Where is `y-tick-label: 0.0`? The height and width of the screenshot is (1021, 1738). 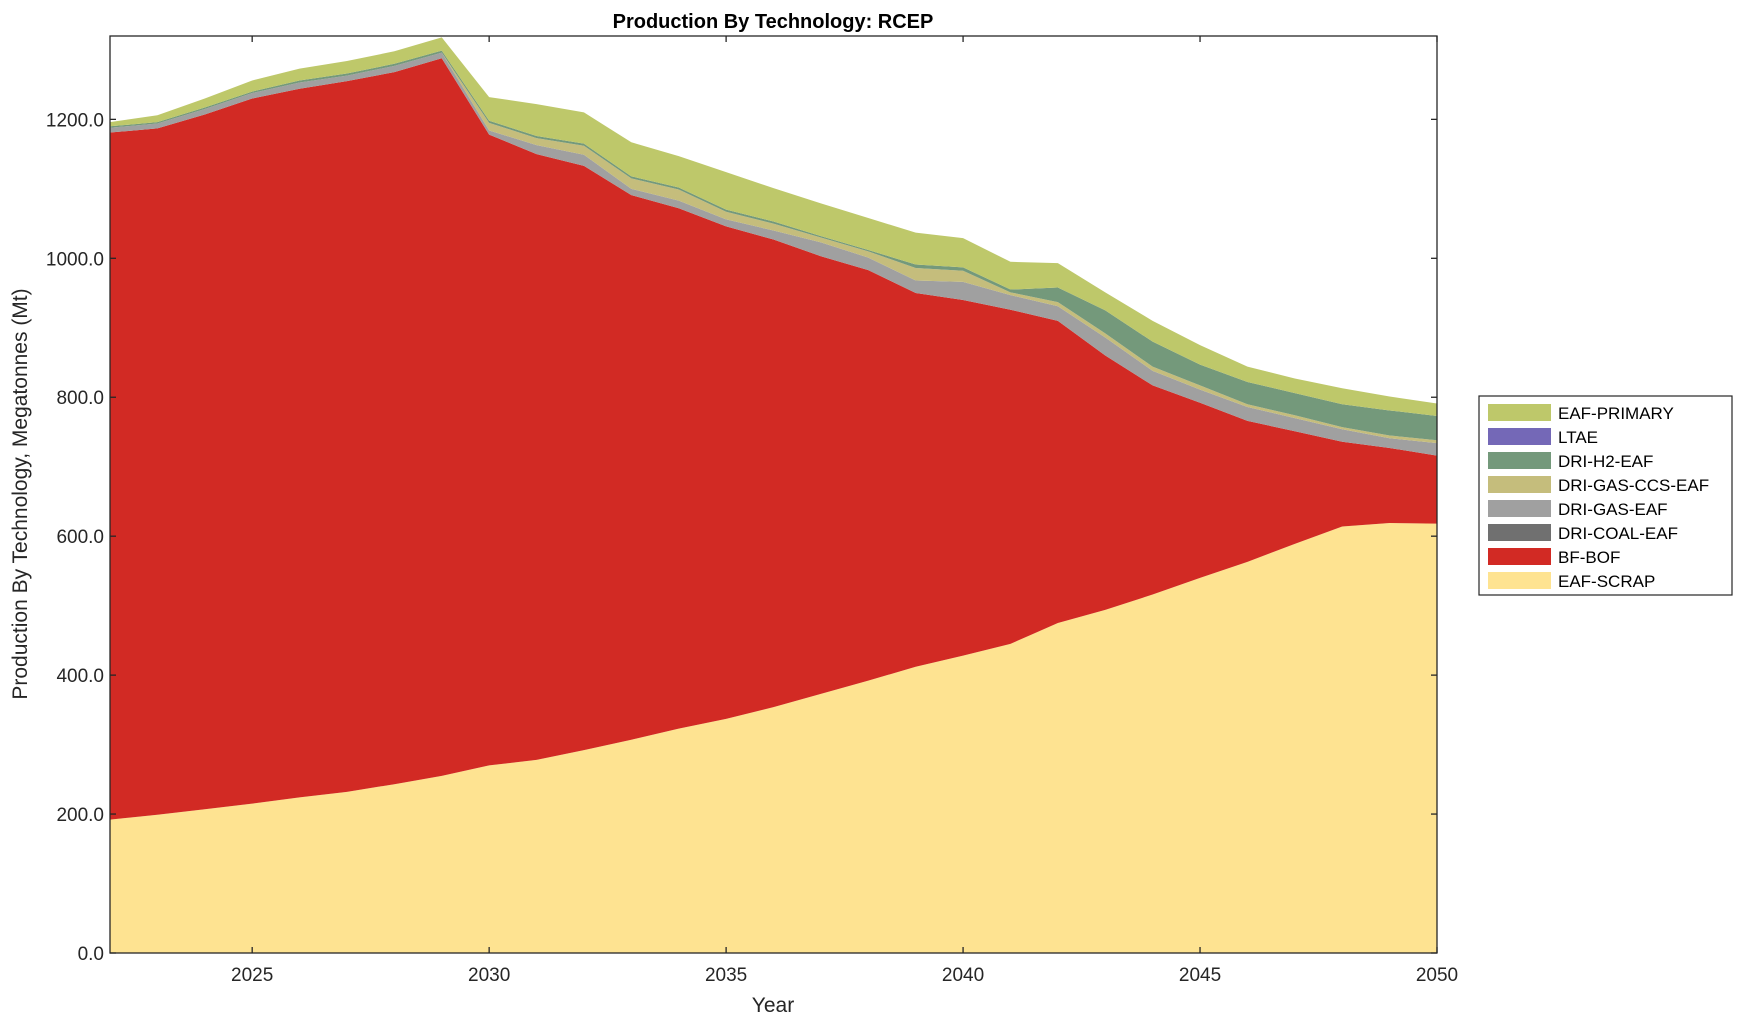
y-tick-label: 0.0 is located at coordinates (91, 954).